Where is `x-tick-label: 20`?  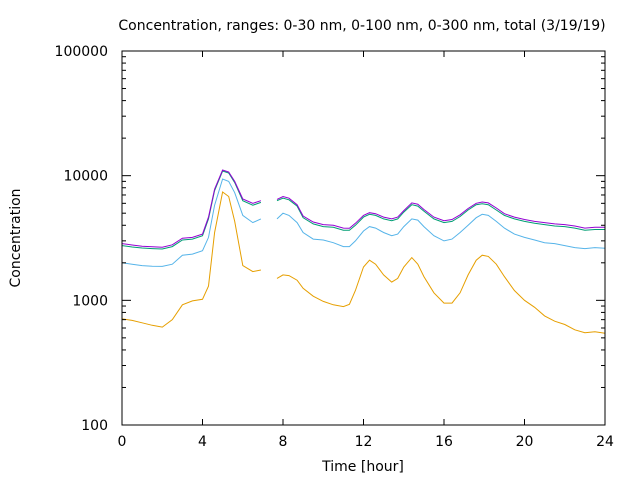
x-tick-label: 20 is located at coordinates (525, 442).